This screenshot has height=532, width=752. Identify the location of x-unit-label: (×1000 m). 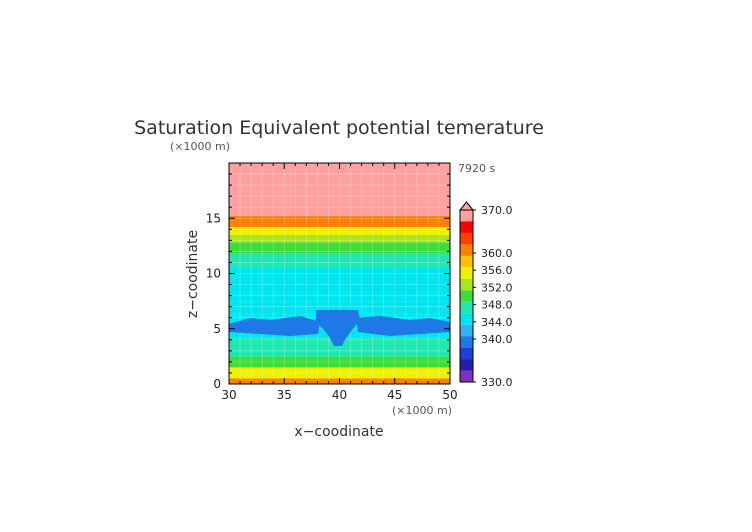
(422, 410).